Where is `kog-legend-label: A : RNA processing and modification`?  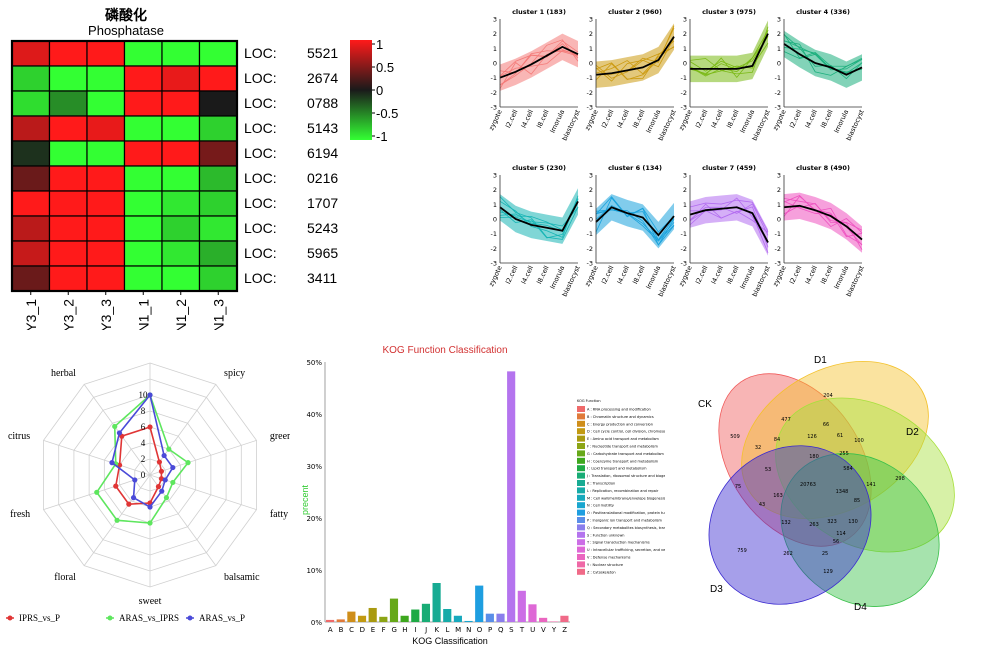
kog-legend-label: A : RNA processing and modification is located at coordinates (619, 410).